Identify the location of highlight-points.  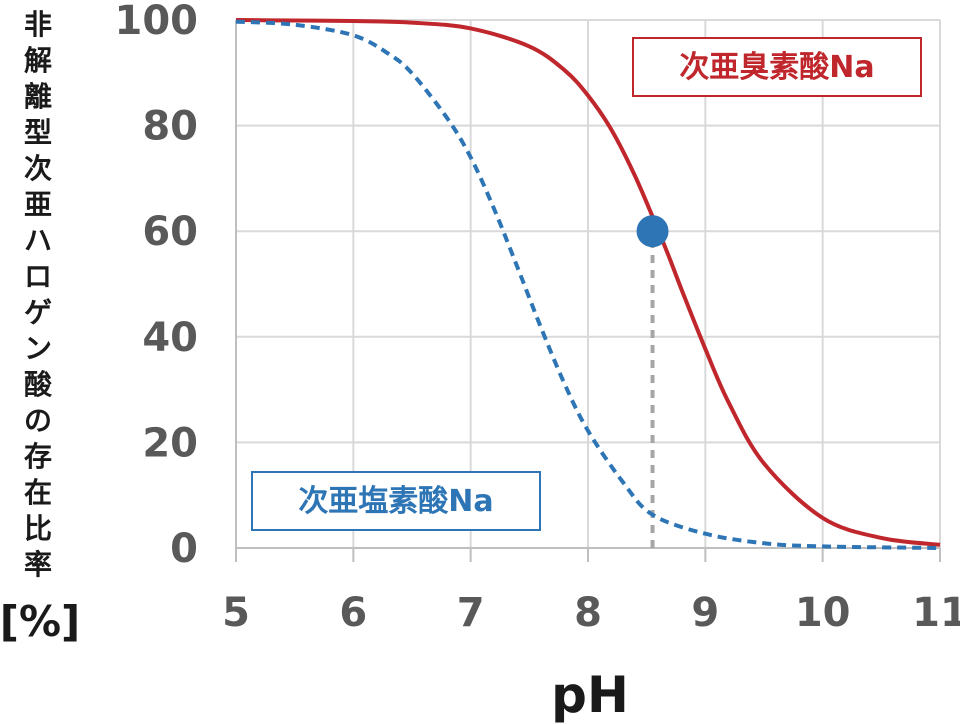
(652, 231).